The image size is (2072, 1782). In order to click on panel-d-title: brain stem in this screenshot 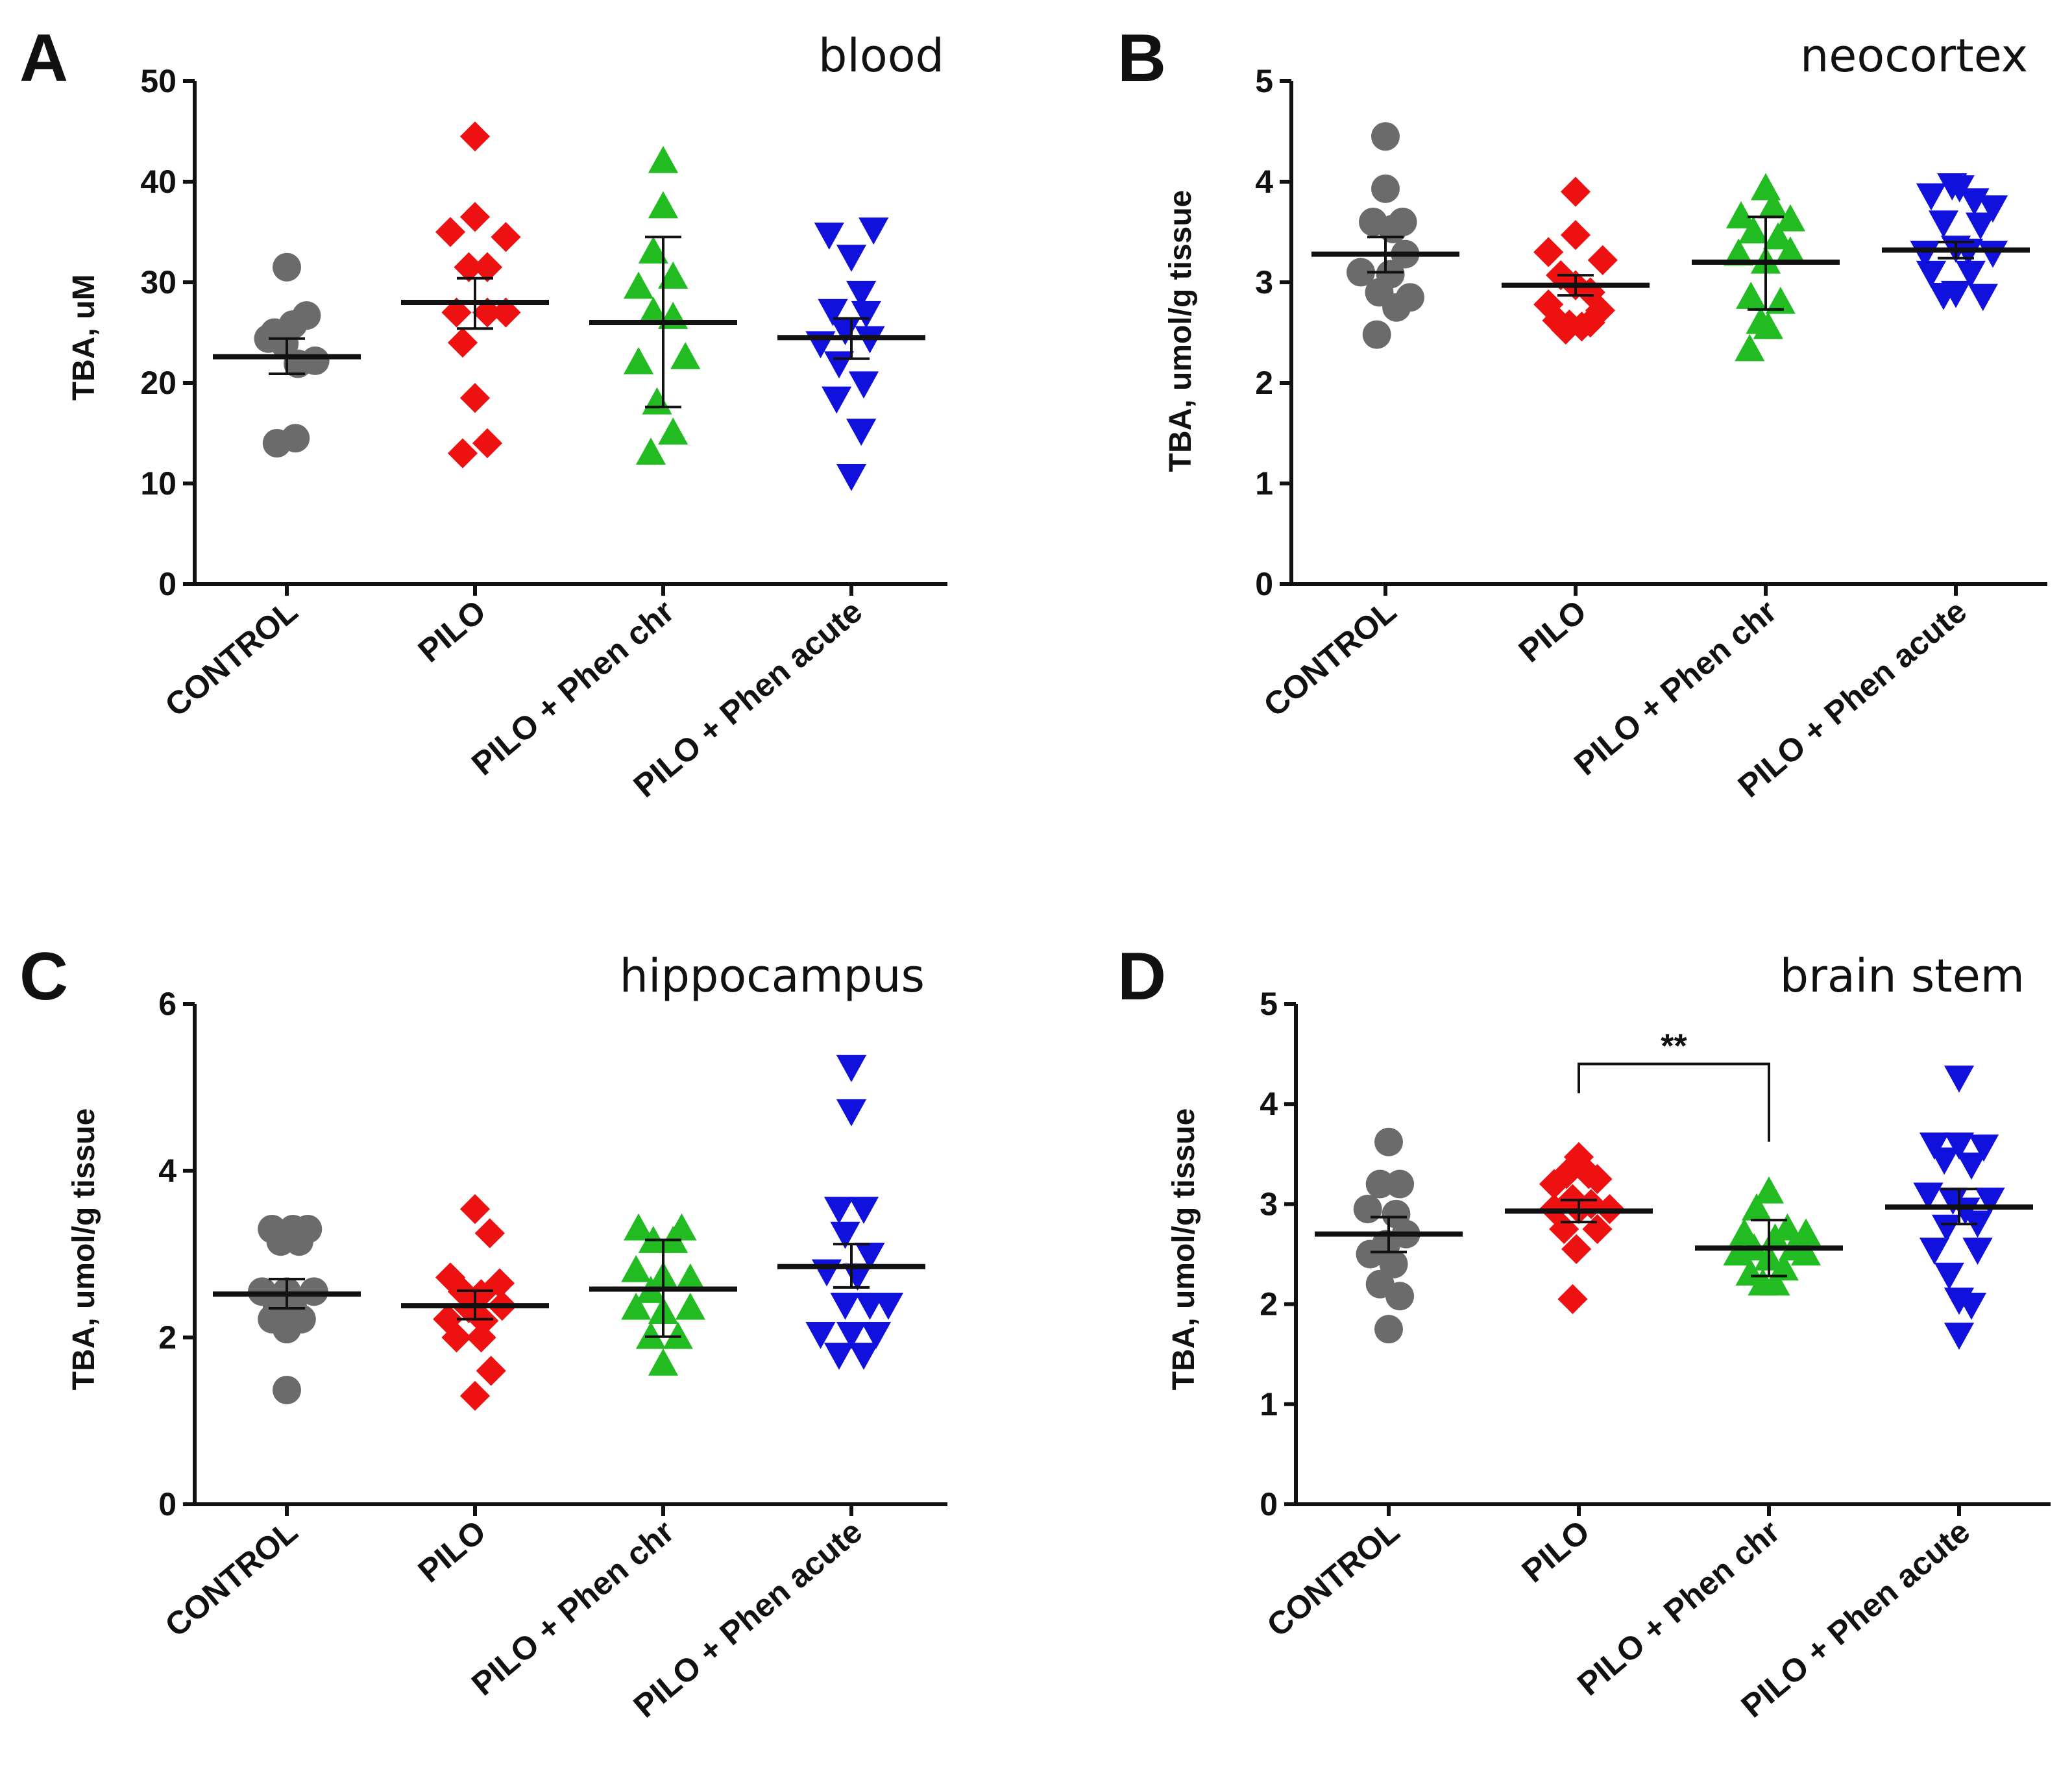, I will do `click(1902, 976)`.